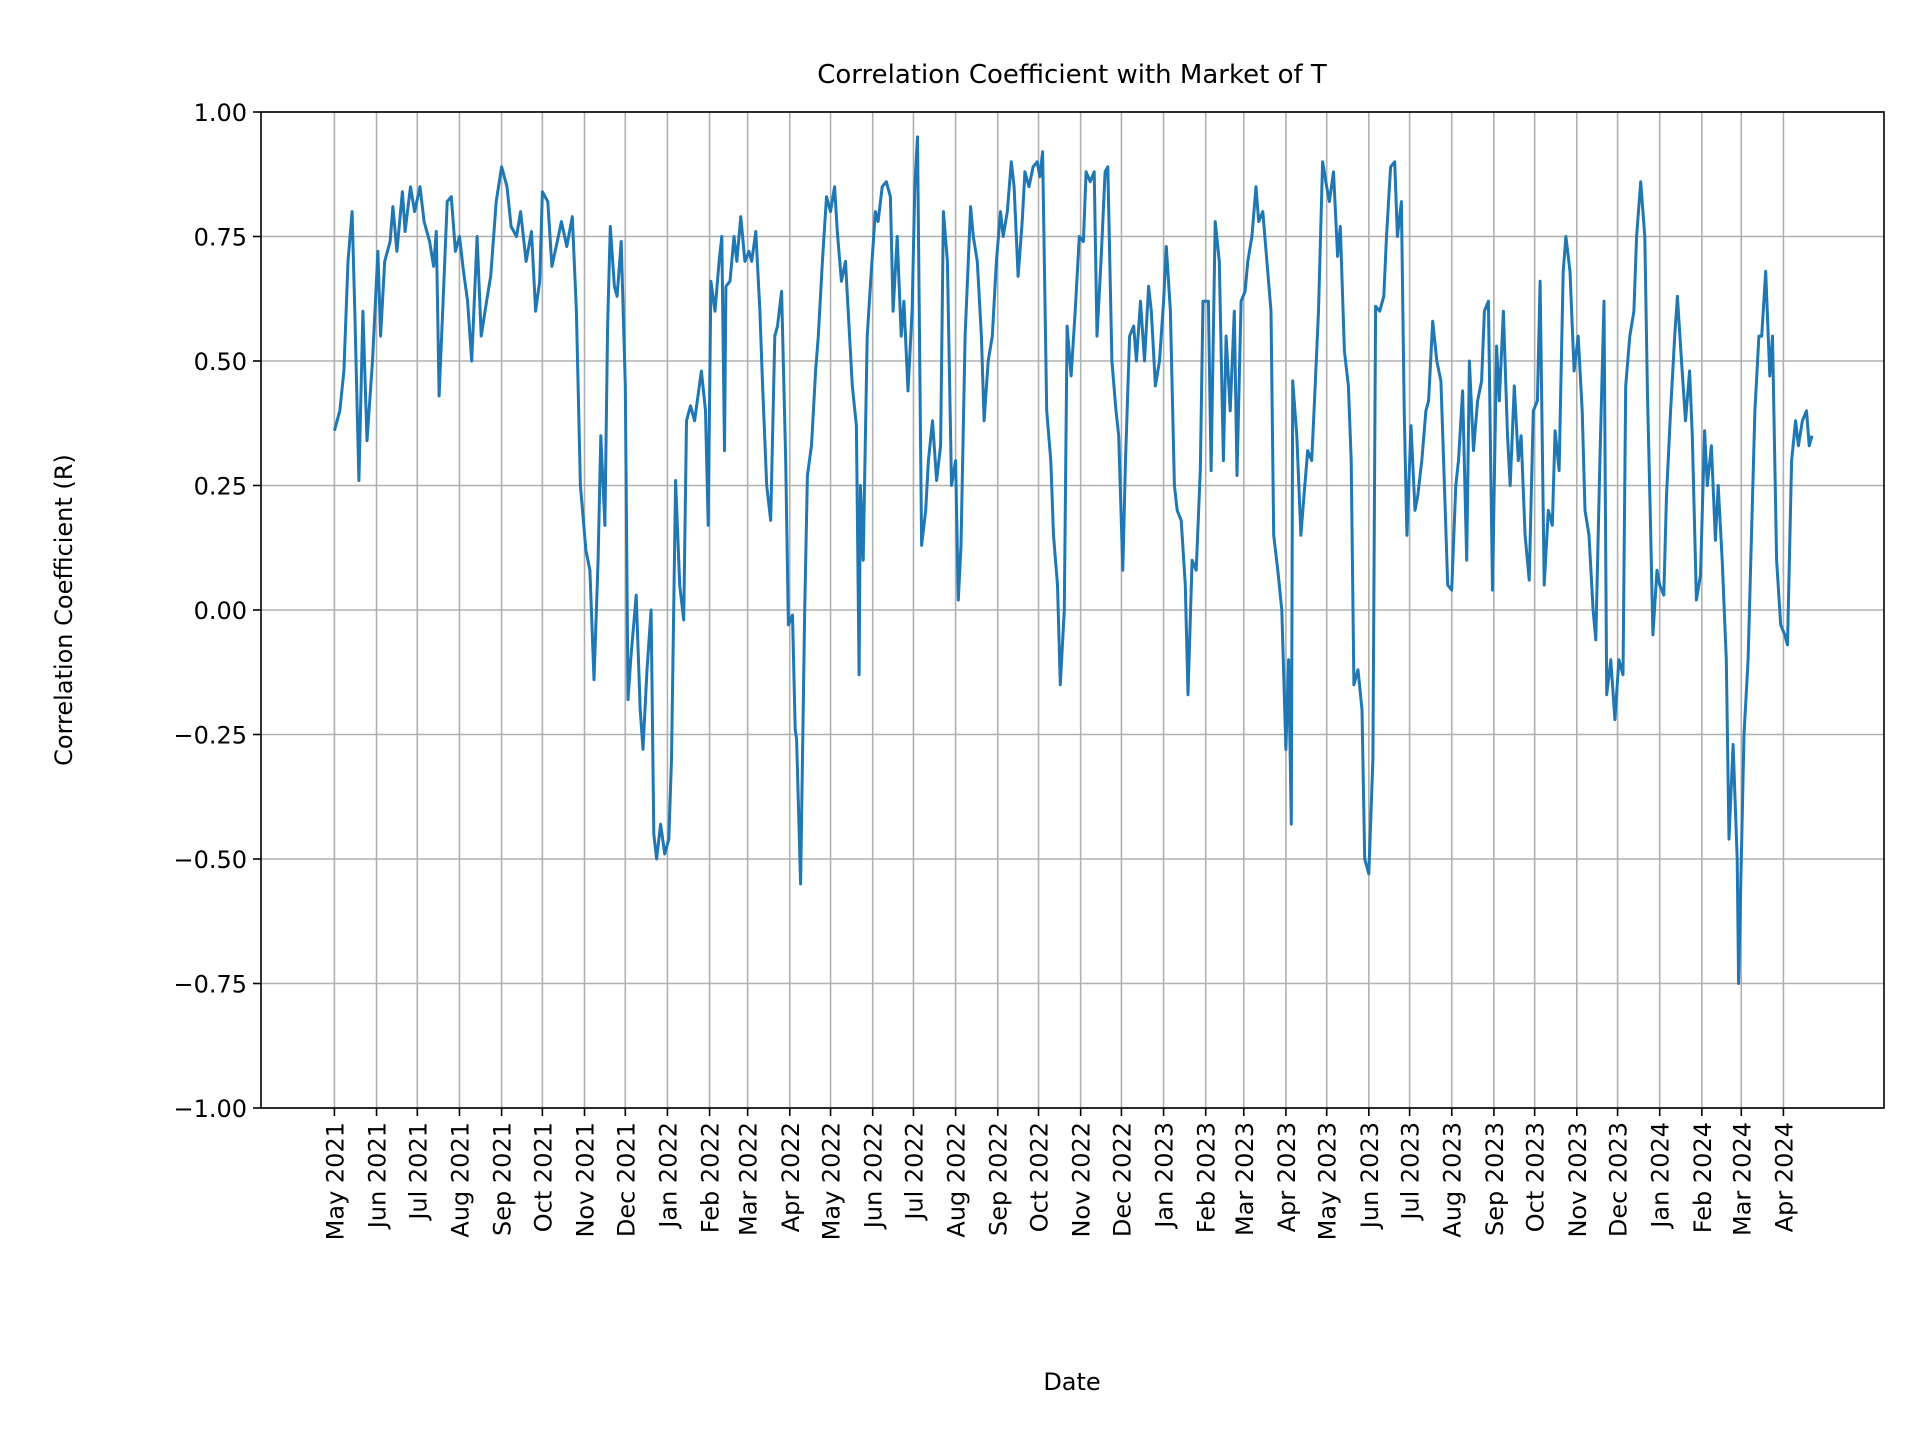  Describe the element at coordinates (711, 1177) in the screenshot. I see `x-tick-label: Feb 2022` at that location.